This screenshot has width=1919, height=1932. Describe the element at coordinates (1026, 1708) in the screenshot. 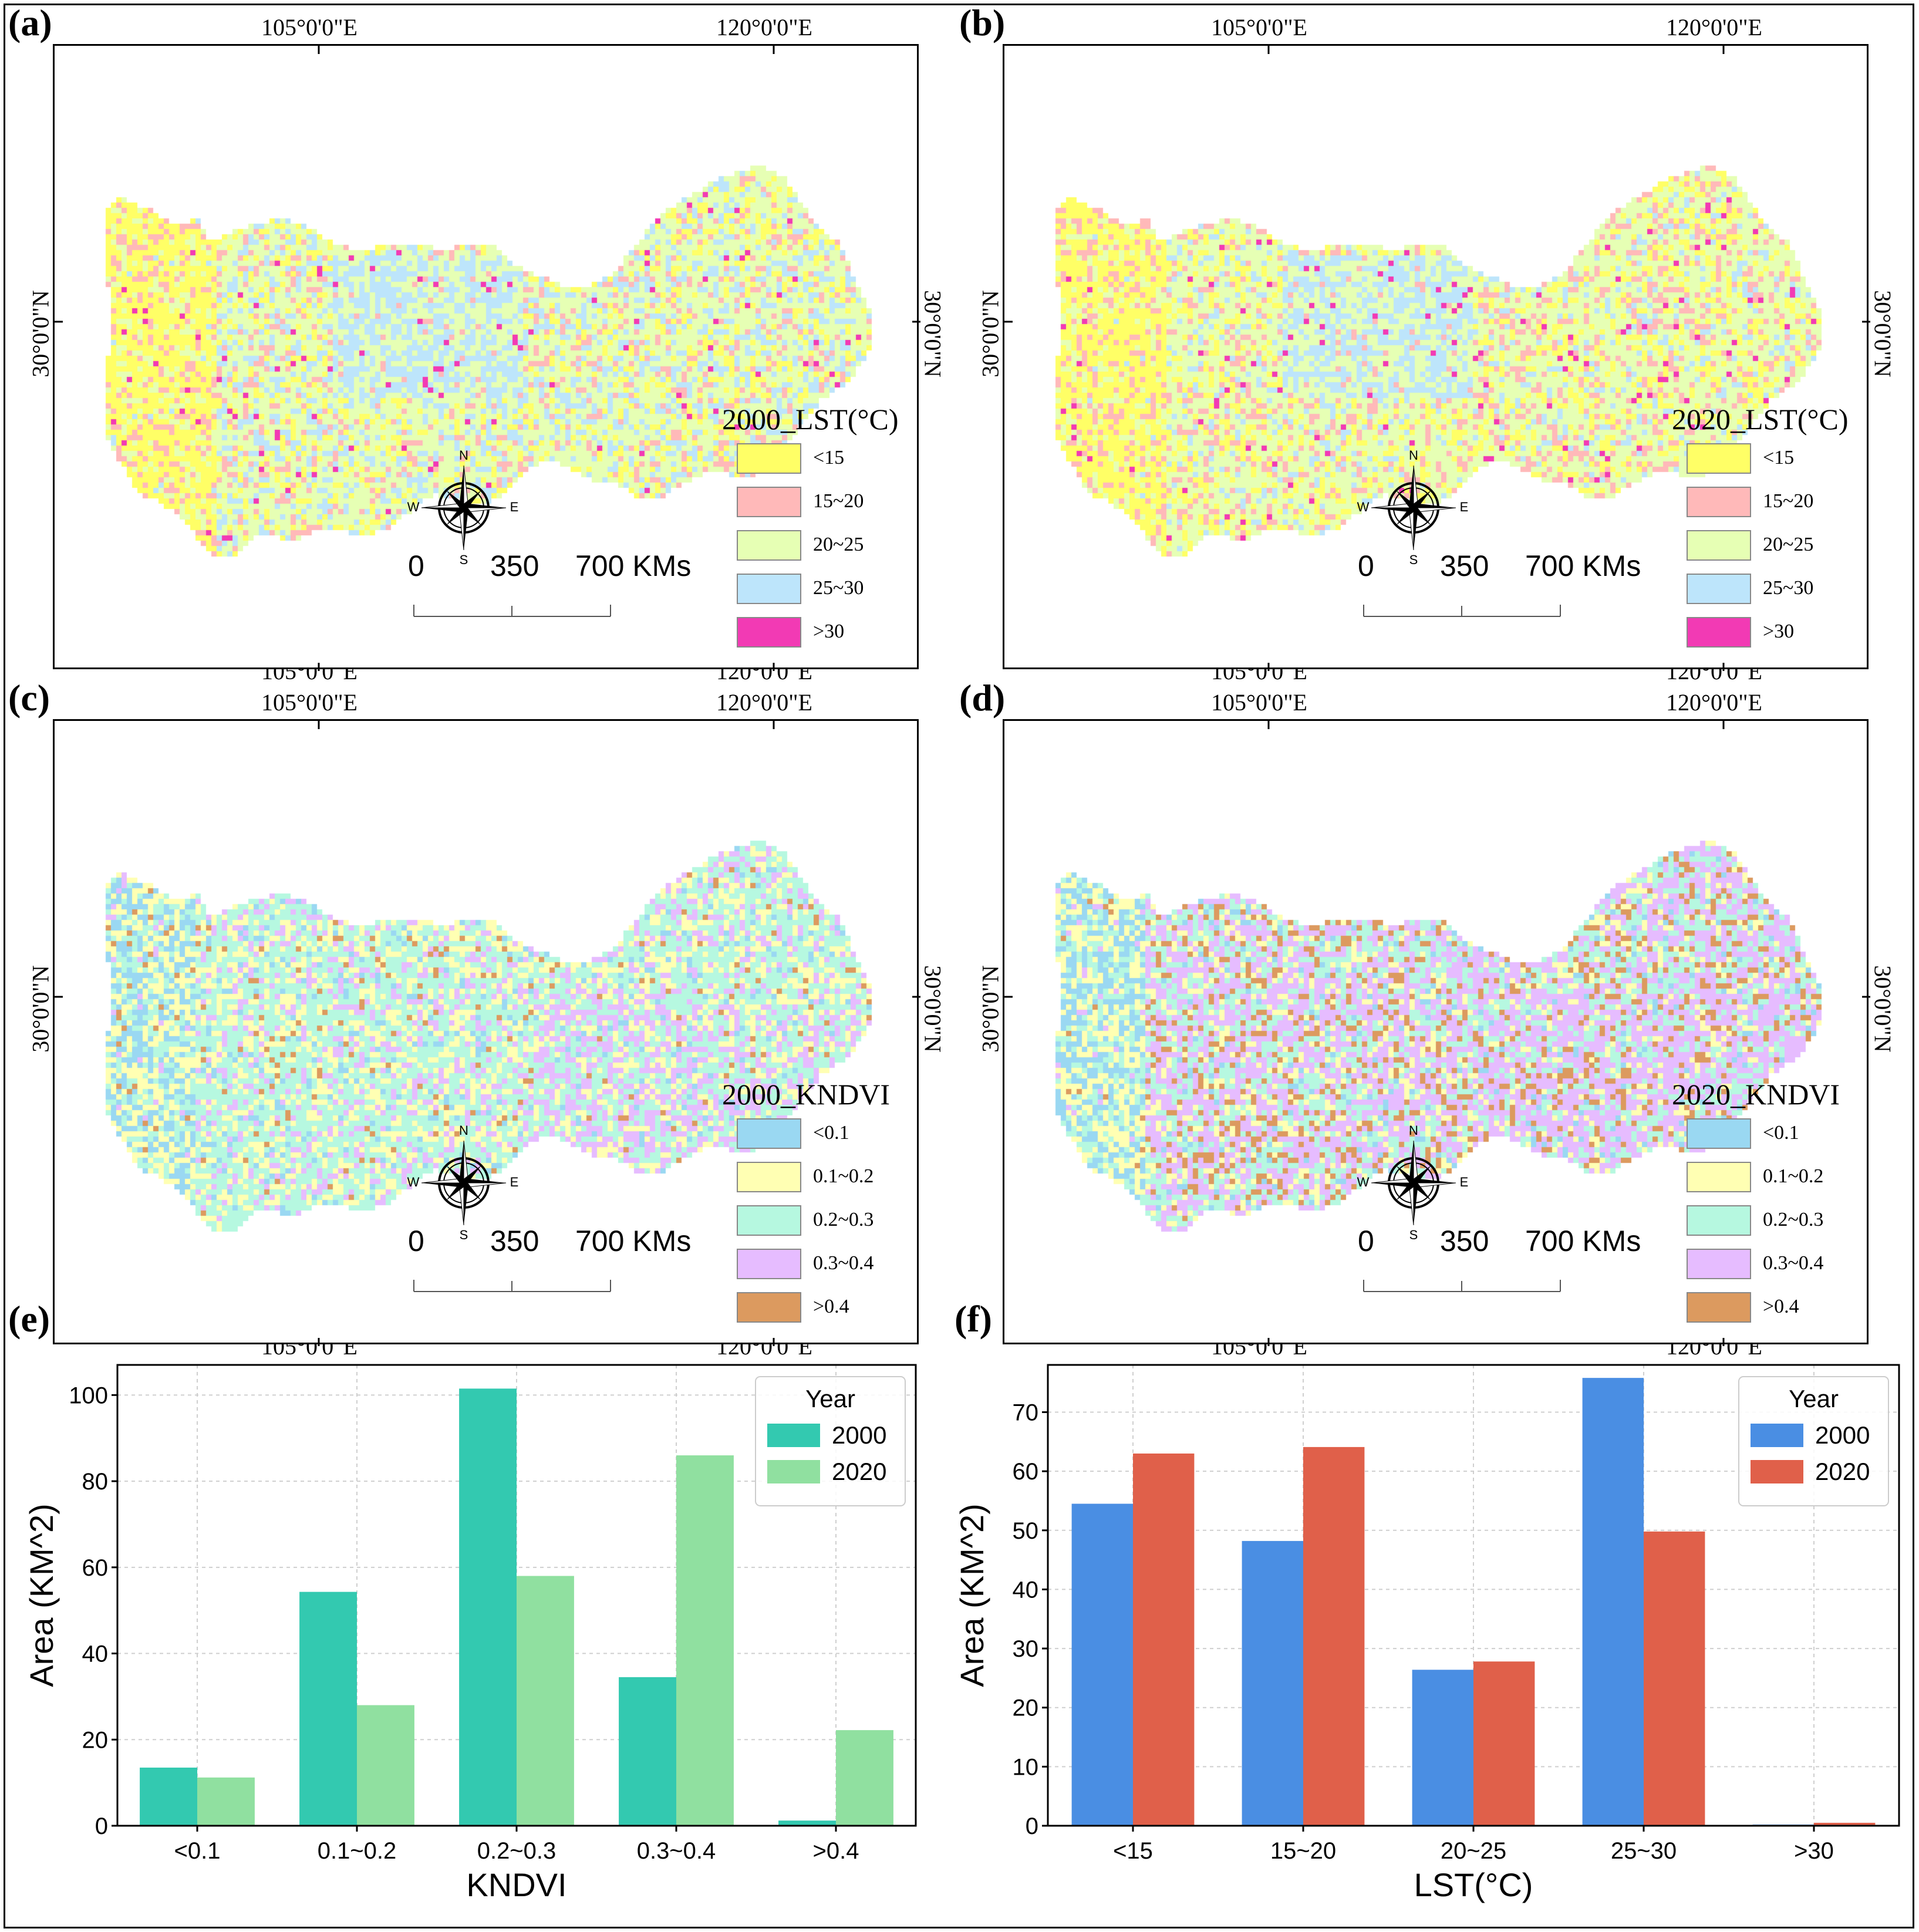

I see `y-tick-label: 20` at that location.